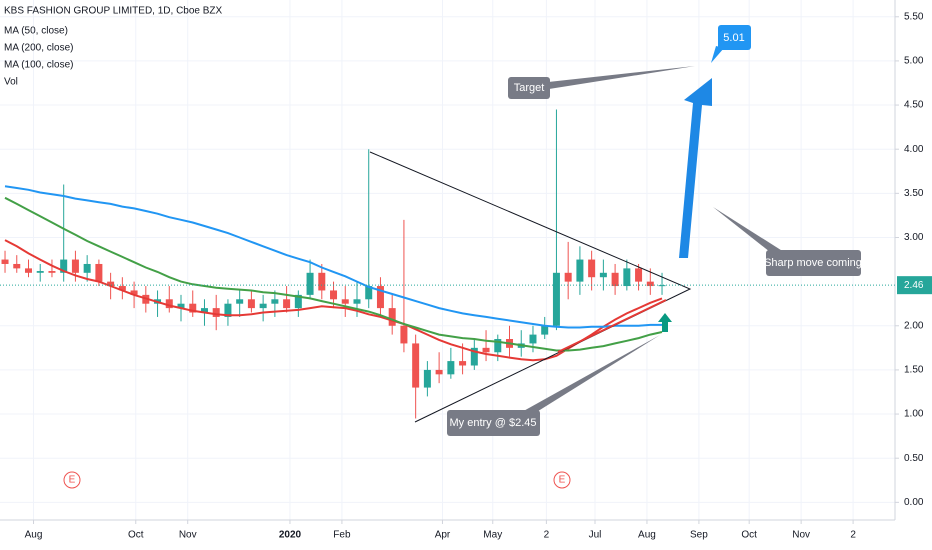 The height and width of the screenshot is (550, 932). What do you see at coordinates (914, 149) in the screenshot?
I see `y-tick-label: 4.00` at bounding box center [914, 149].